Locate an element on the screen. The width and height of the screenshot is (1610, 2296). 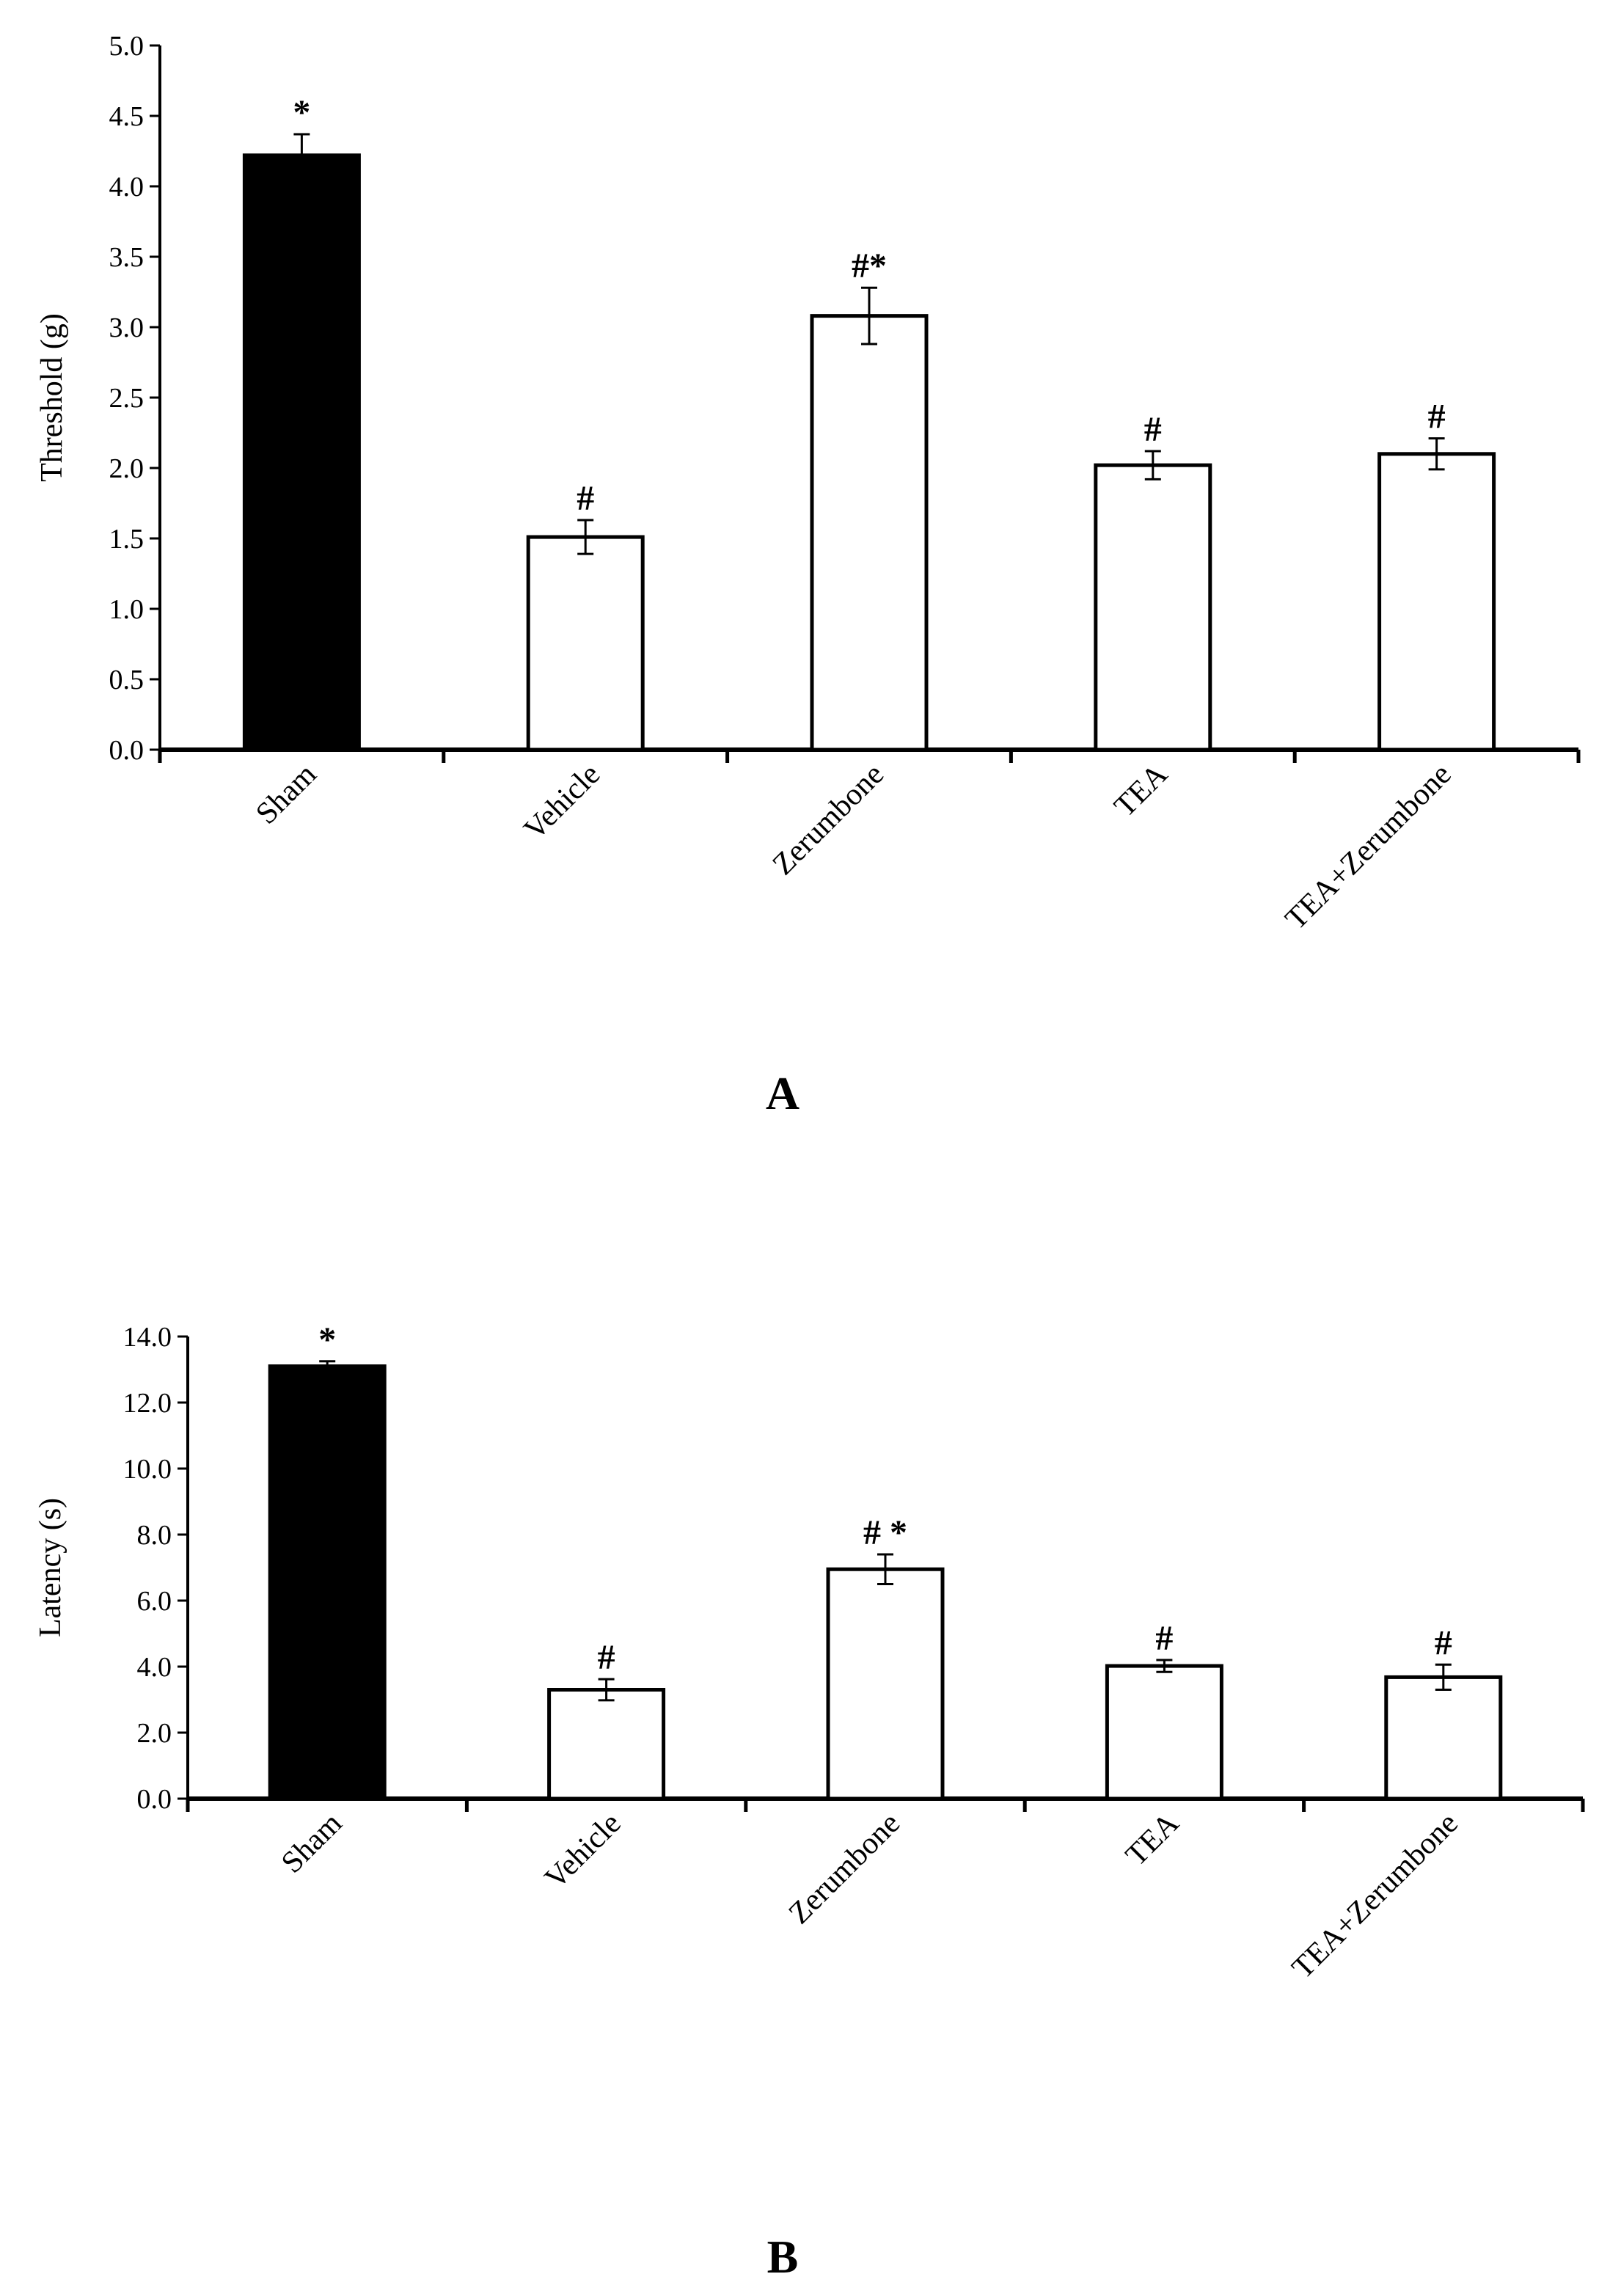
b-y-tick-label: 14.0 is located at coordinates (147, 1337).